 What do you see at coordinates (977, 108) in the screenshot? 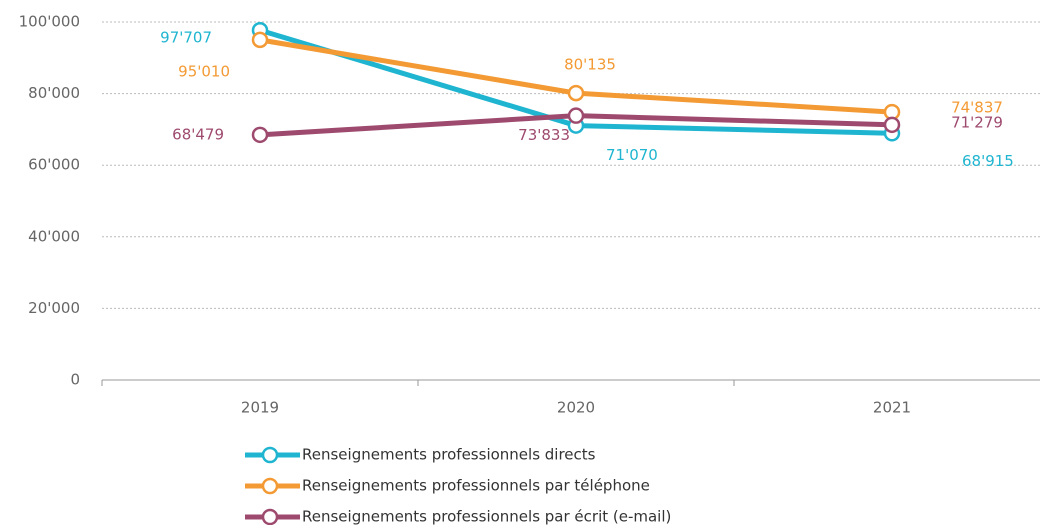
I see `data-label: 74'837` at bounding box center [977, 108].